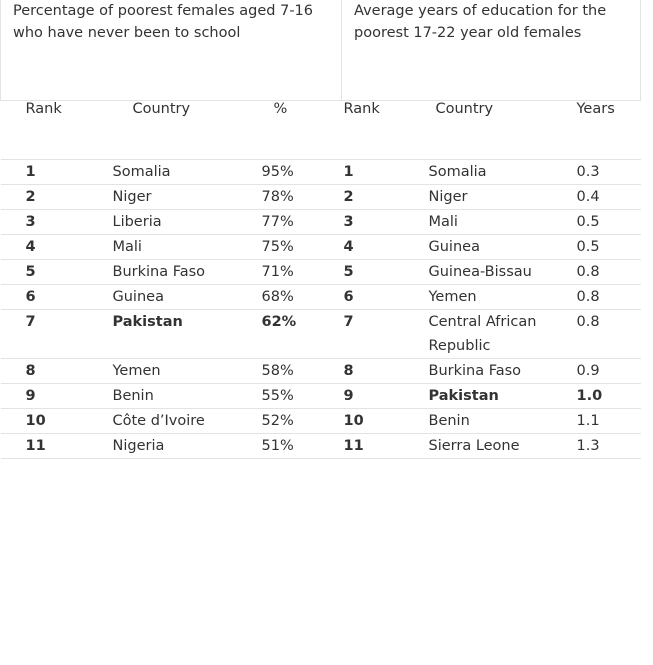 Image resolution: width=653 pixels, height=665 pixels. Describe the element at coordinates (385, 371) in the screenshot. I see `cell-rank-right: 8` at that location.